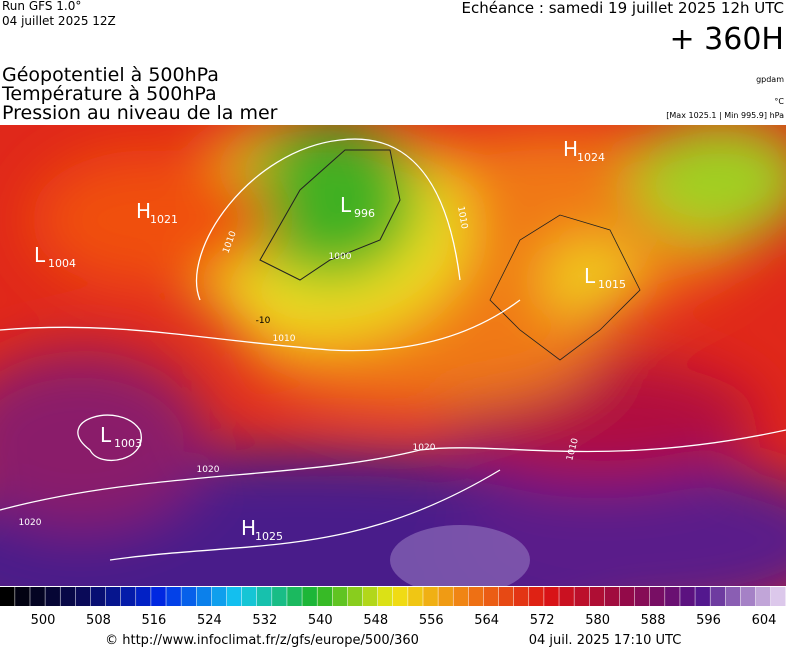  What do you see at coordinates (340, 257) in the screenshot?
I see `isobar-label: 1000` at bounding box center [340, 257].